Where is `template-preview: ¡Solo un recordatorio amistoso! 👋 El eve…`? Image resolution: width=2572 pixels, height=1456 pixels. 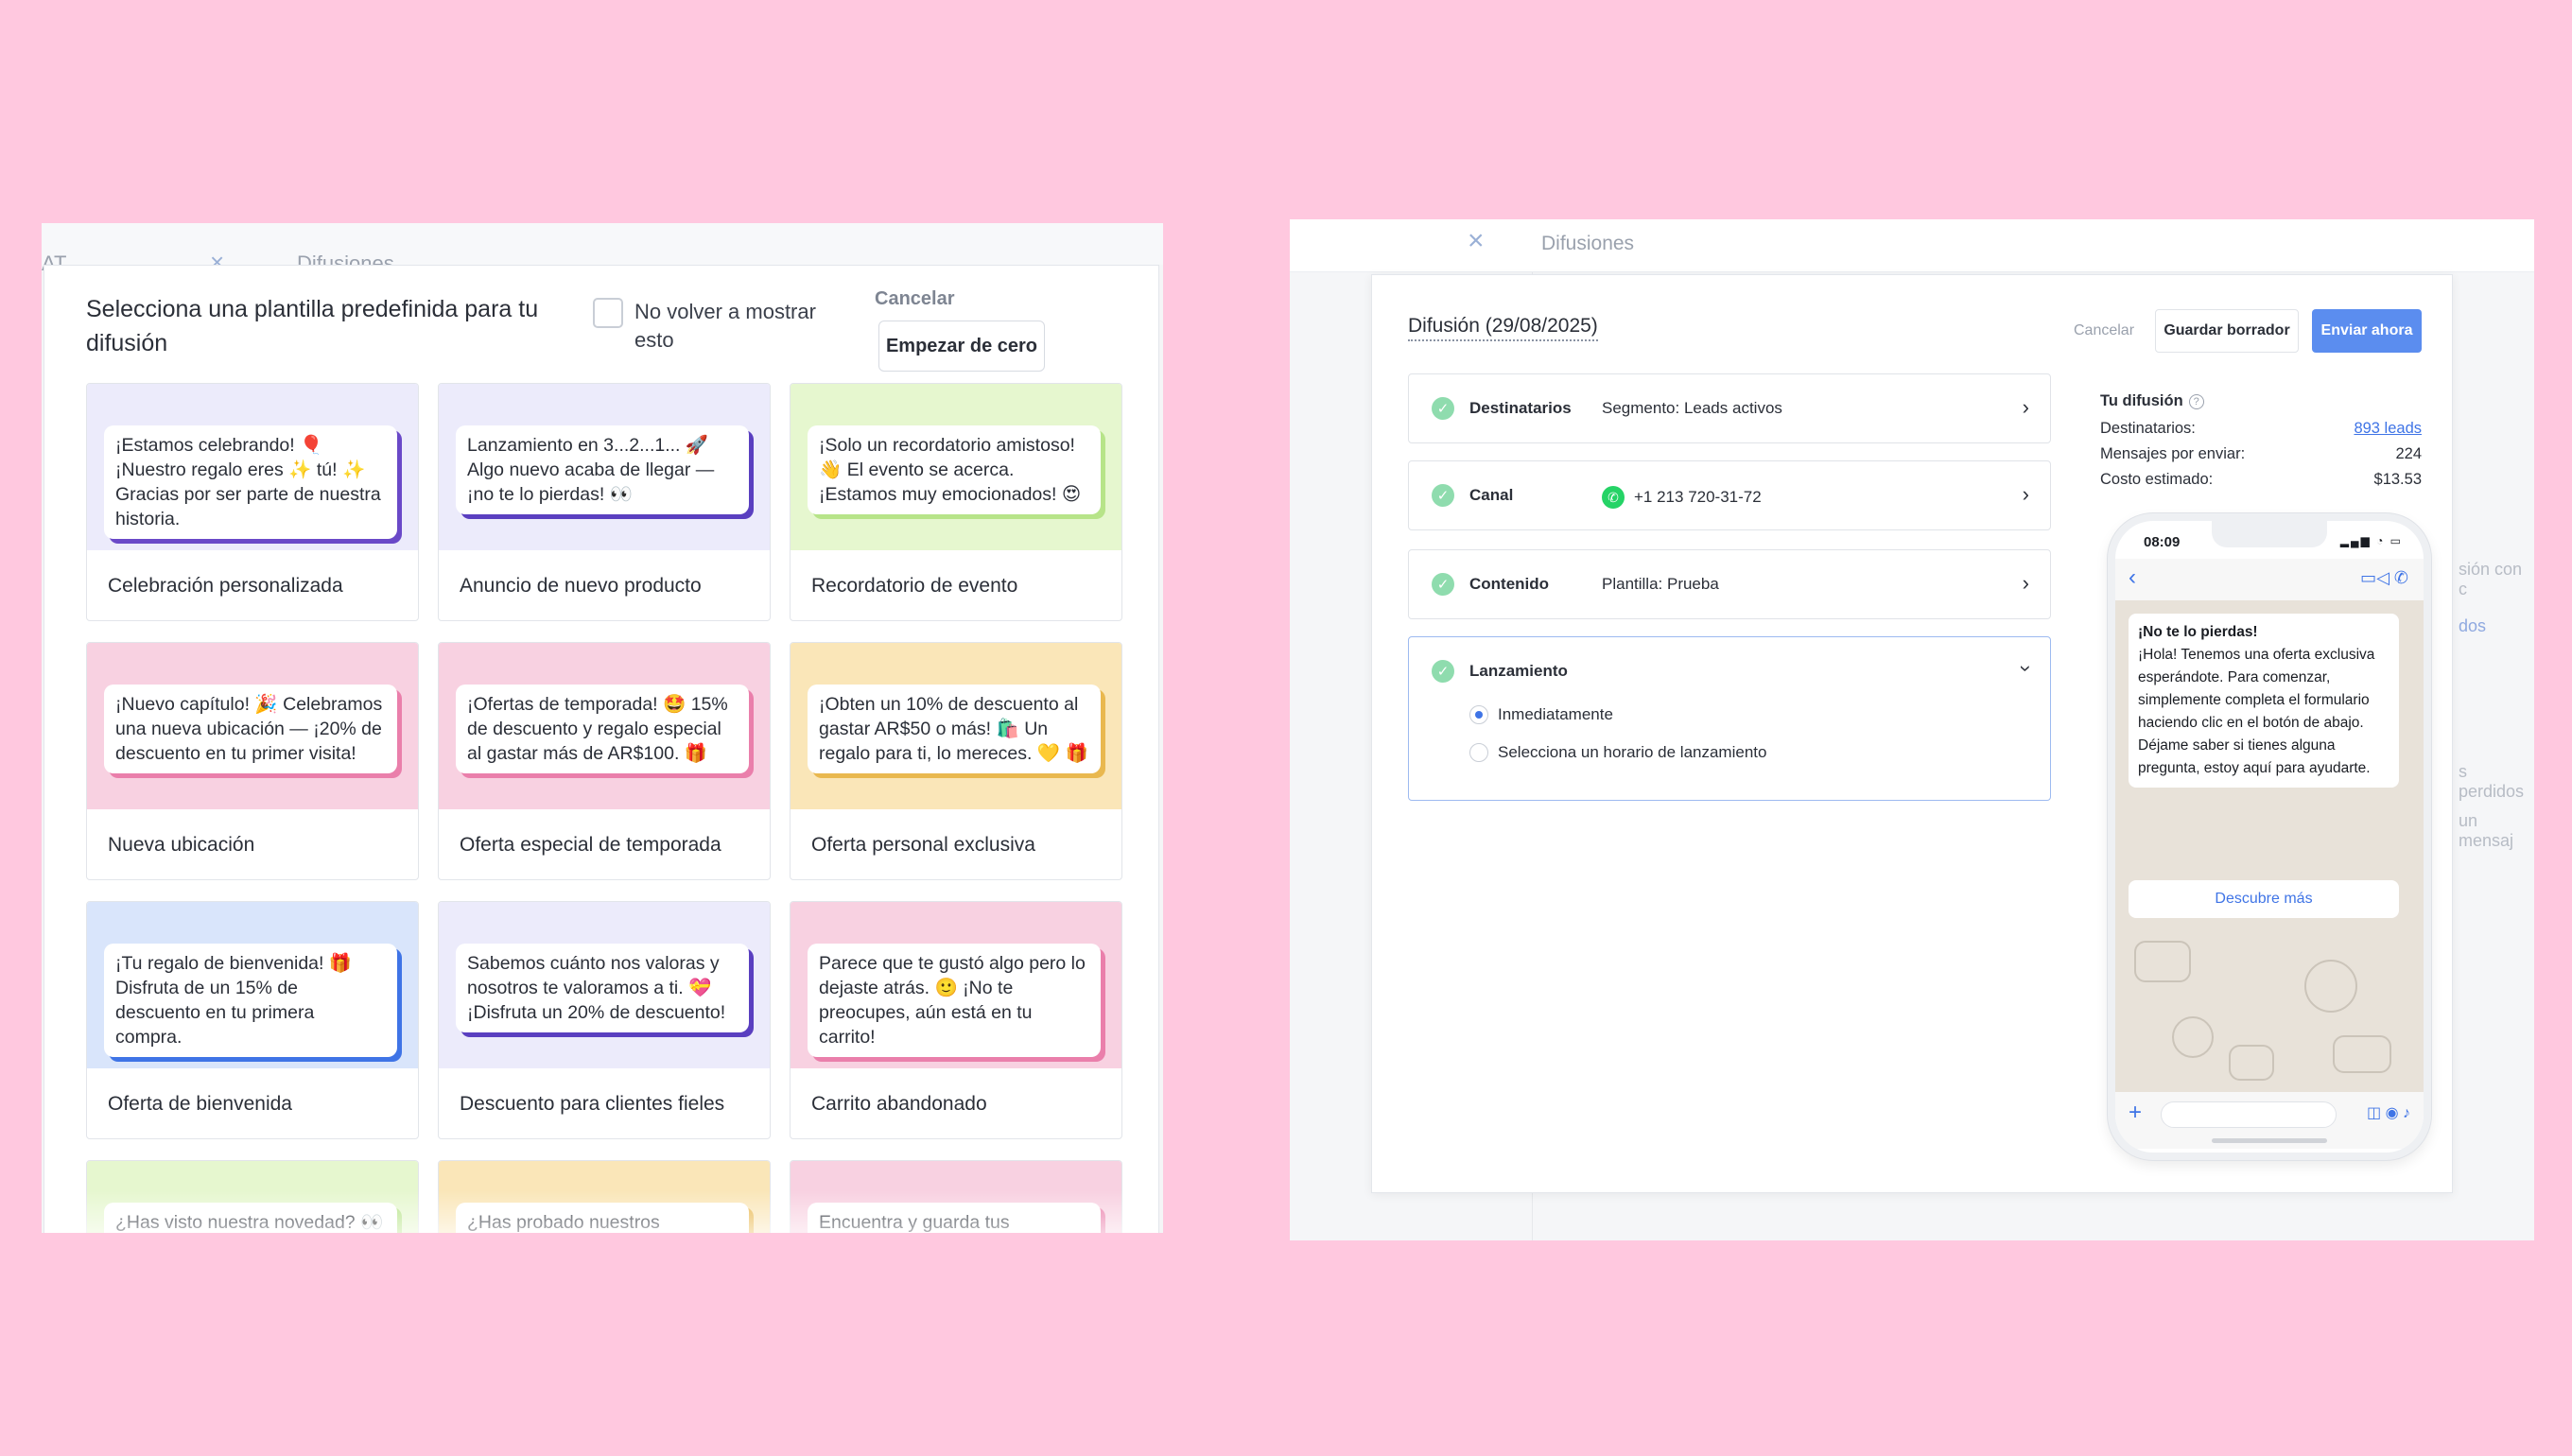
template-preview: ¡Solo un recordatorio amistoso! 👋 El eve… is located at coordinates (956, 467).